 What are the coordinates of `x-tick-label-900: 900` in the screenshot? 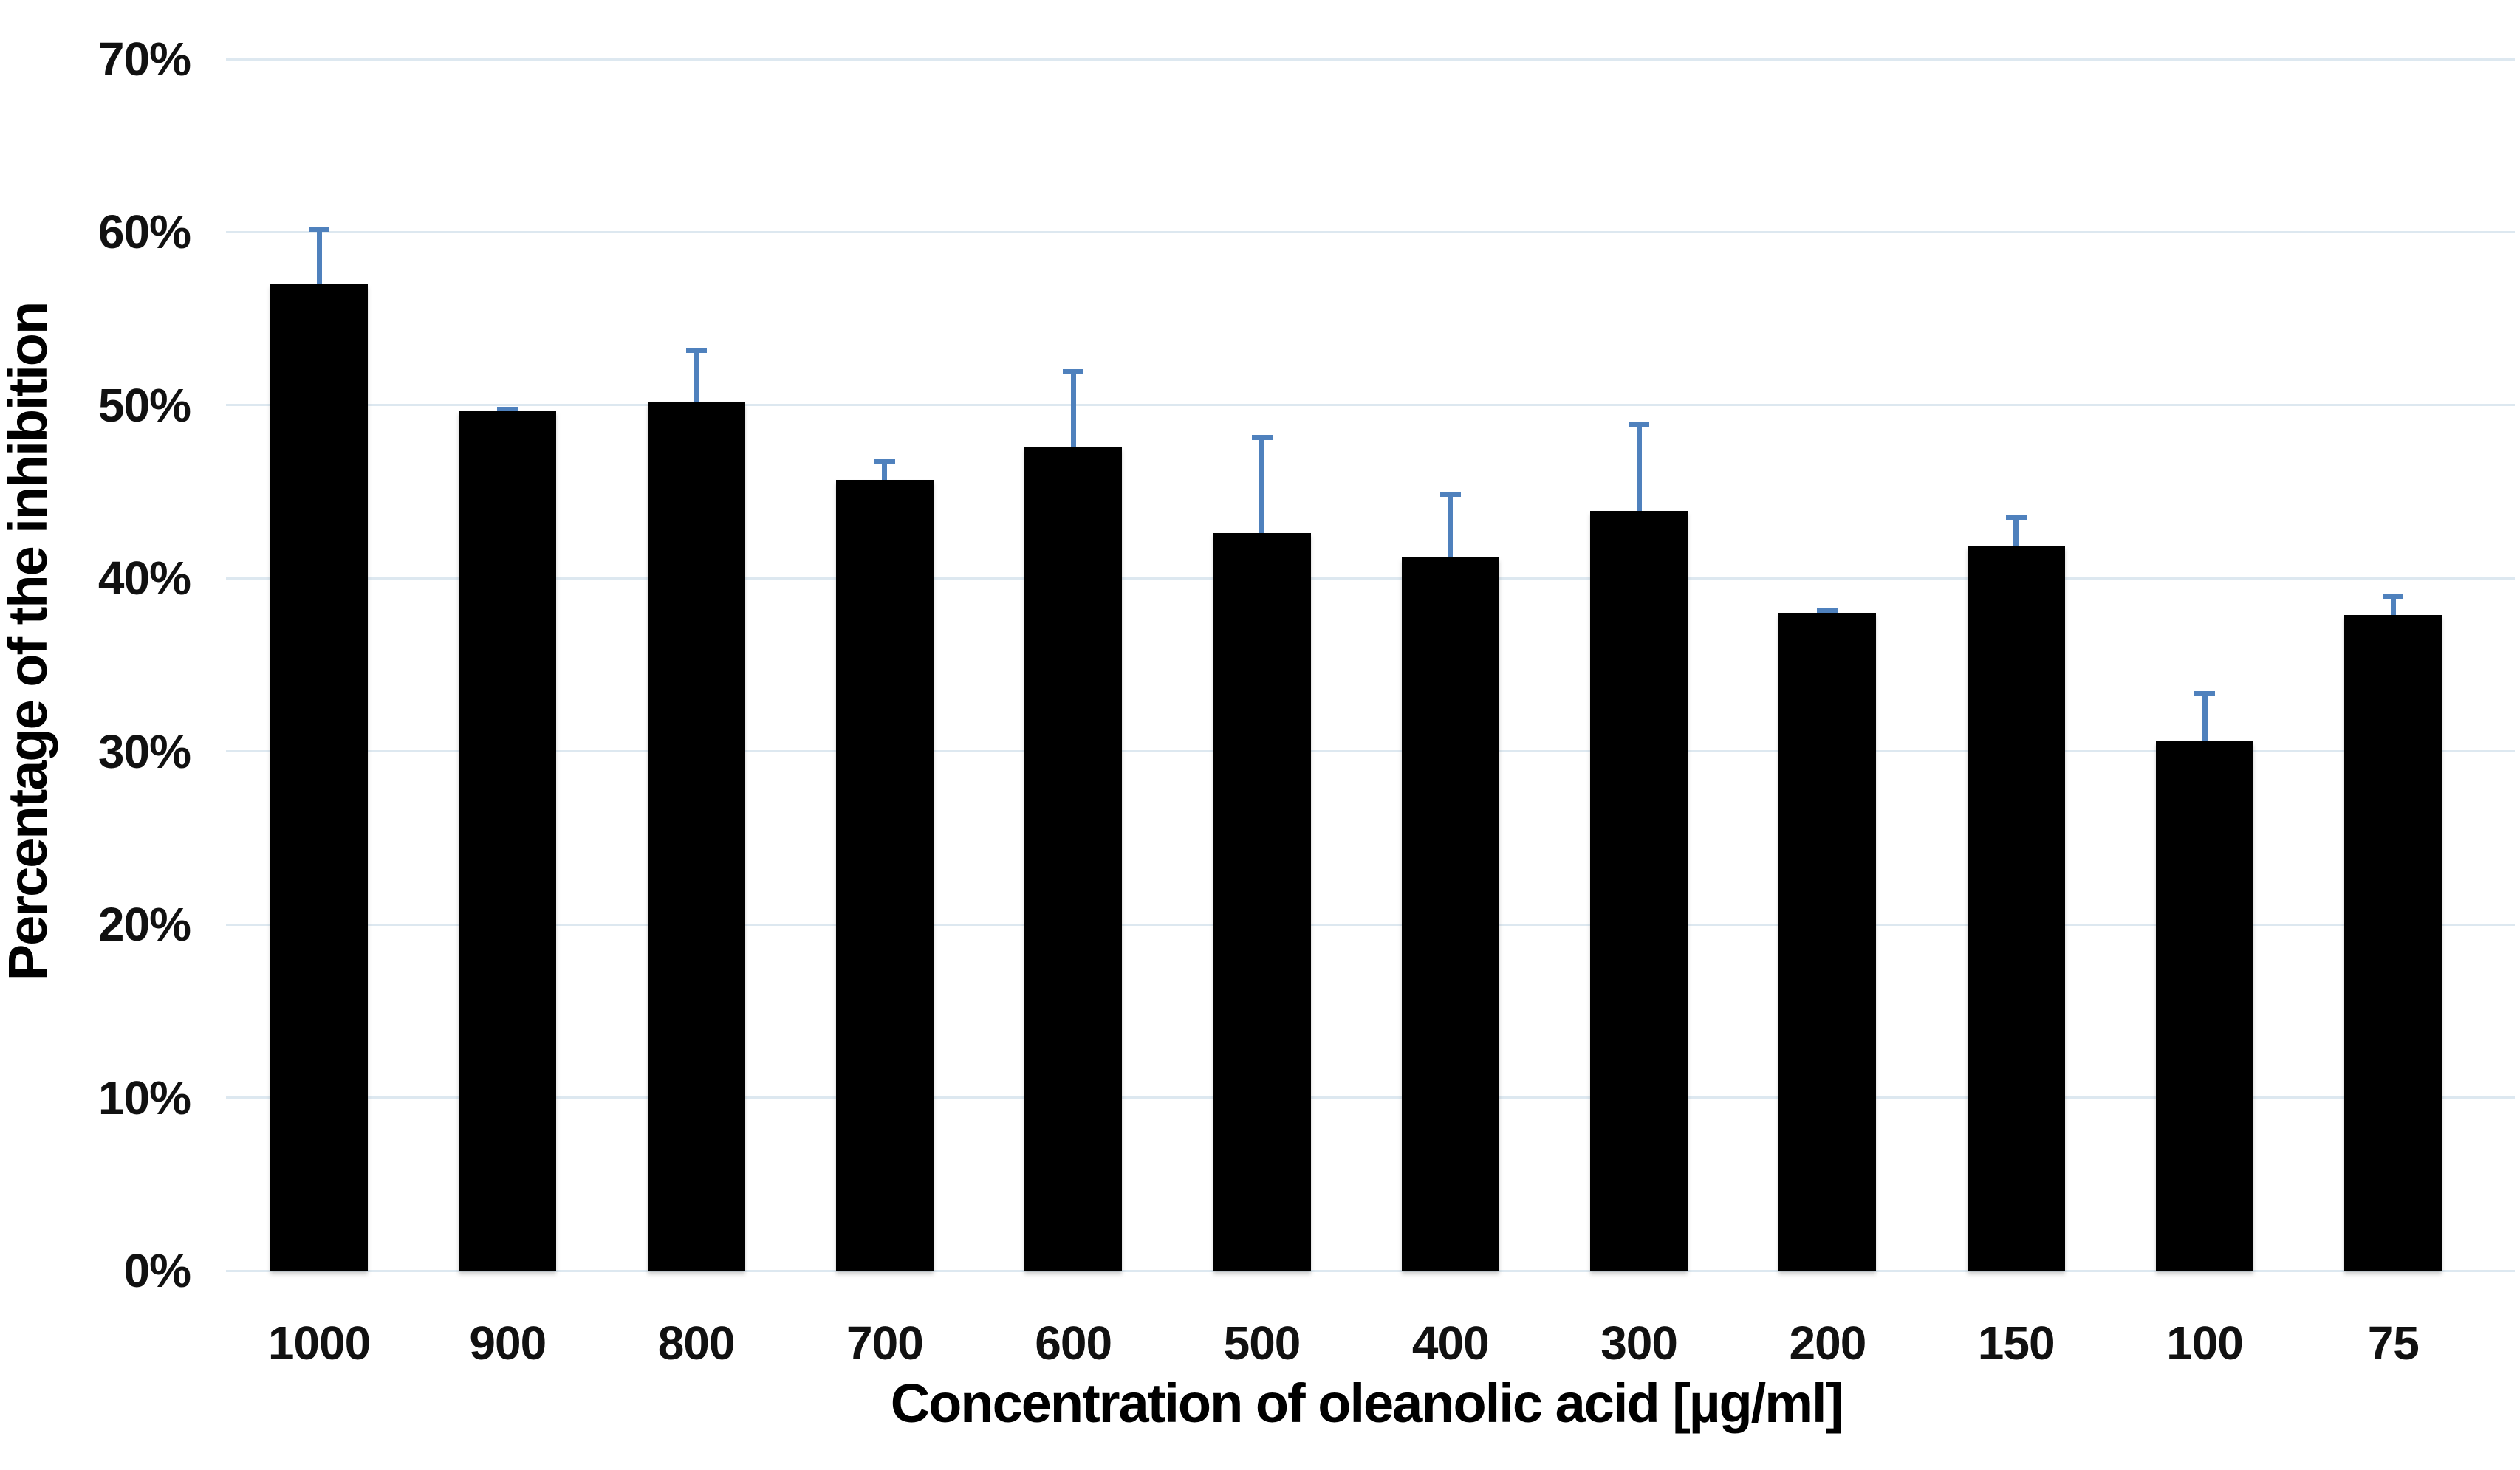 It's located at (508, 1343).